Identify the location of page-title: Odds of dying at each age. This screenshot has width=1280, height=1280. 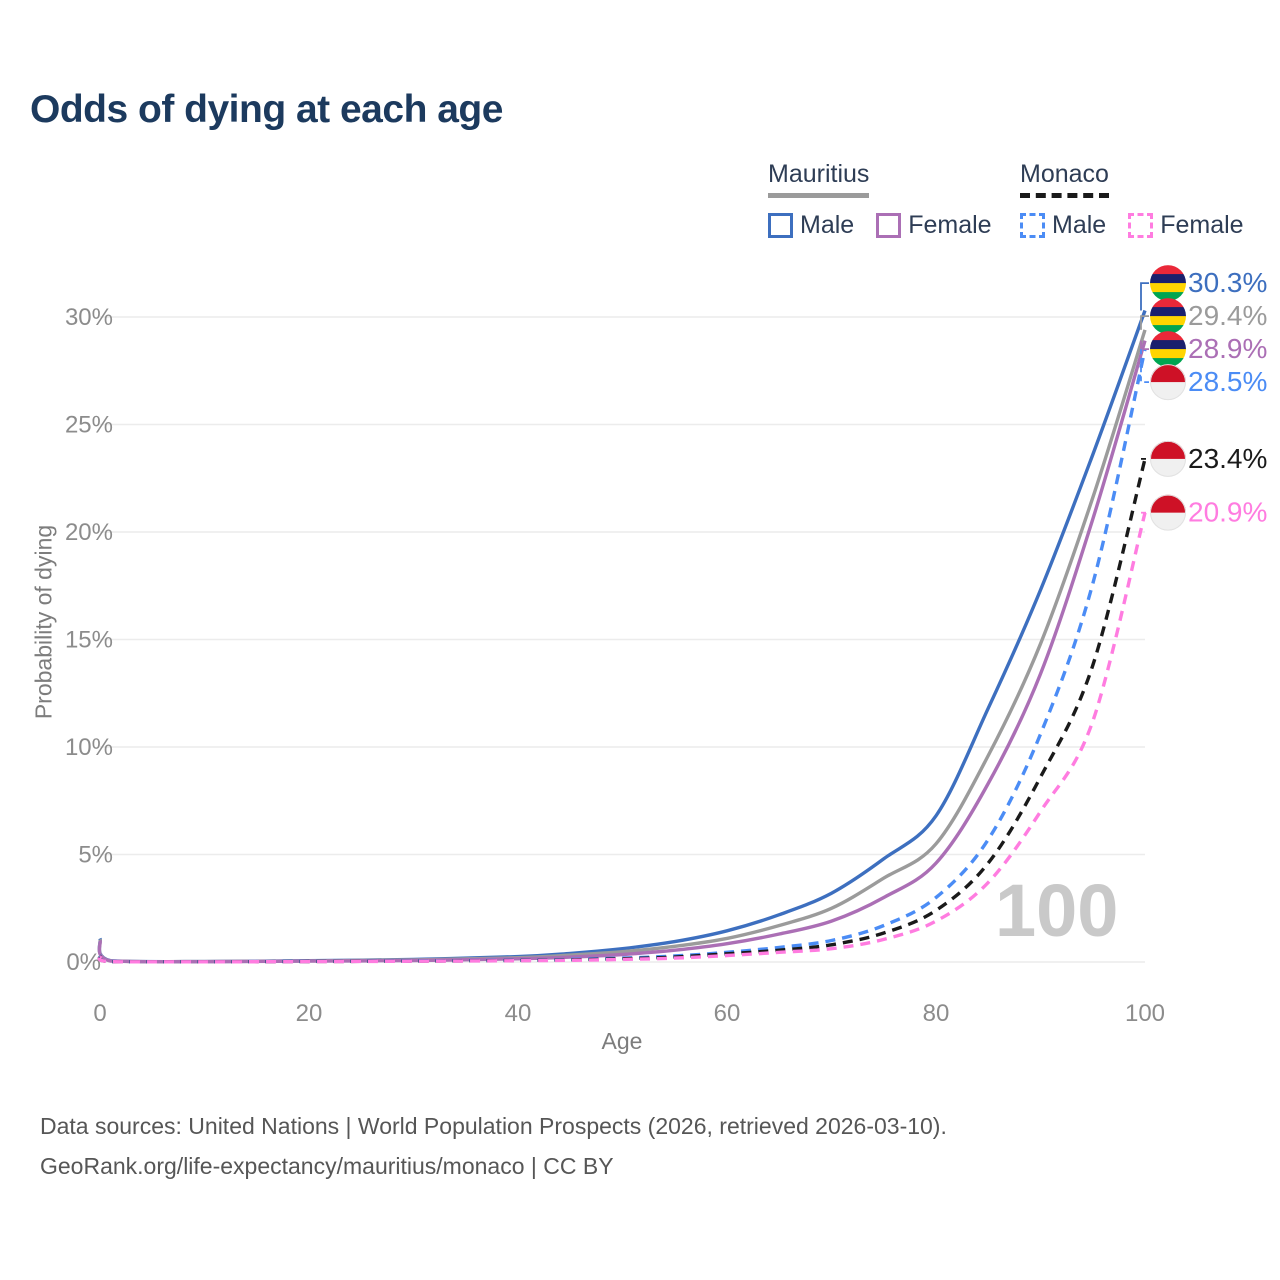
(266, 109).